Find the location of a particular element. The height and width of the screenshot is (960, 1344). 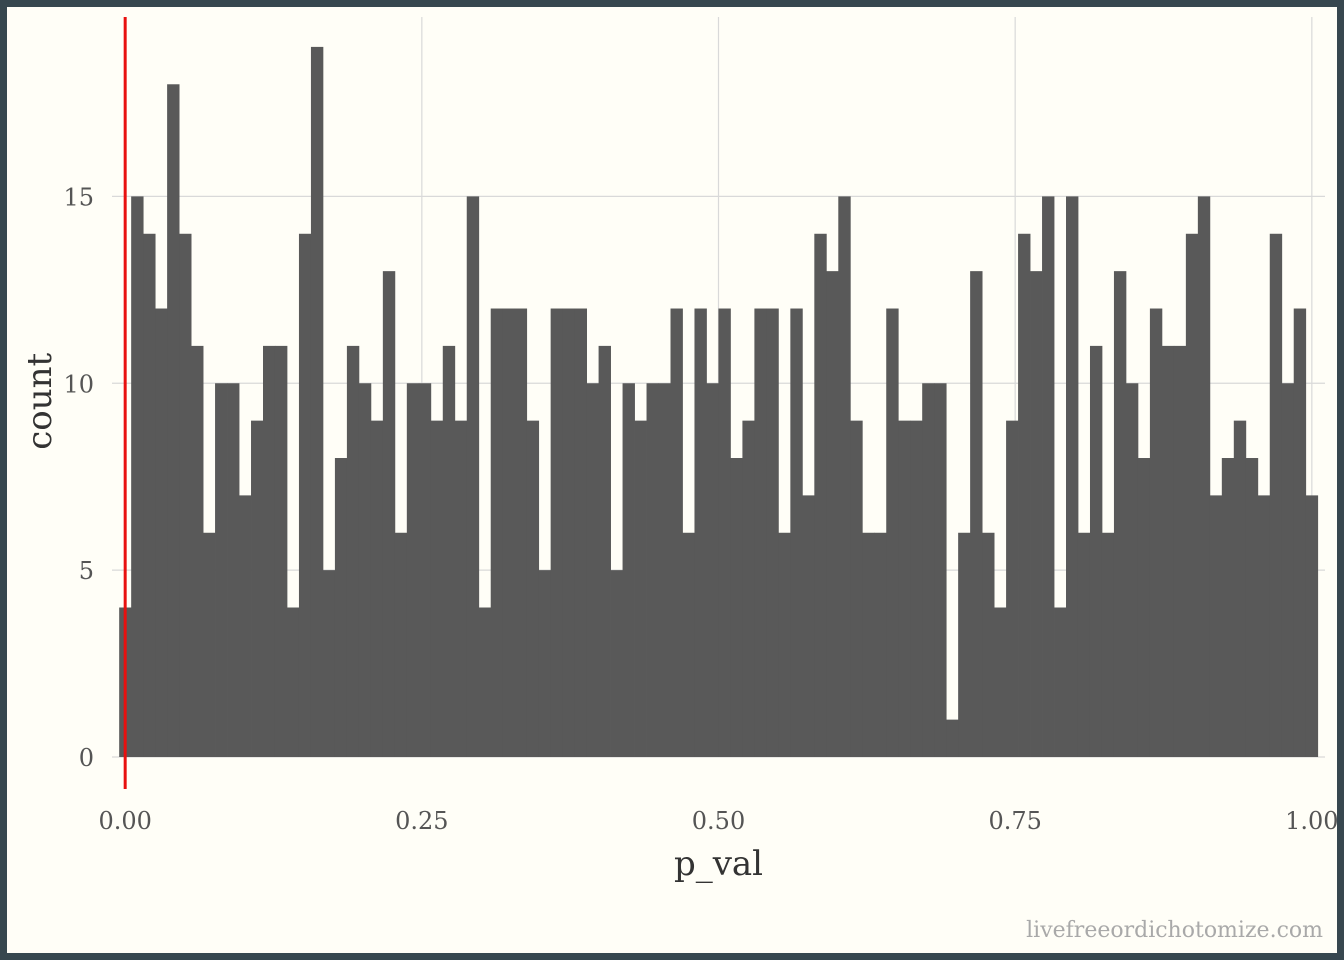

x-tick-label: 1.00 is located at coordinates (1311, 821).